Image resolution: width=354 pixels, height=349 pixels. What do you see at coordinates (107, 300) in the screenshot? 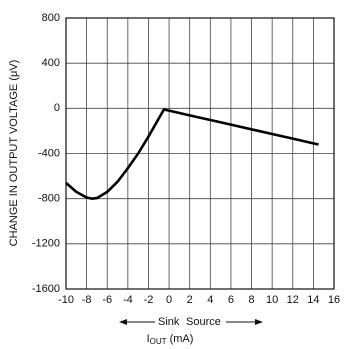
I see `x-tick-label: -6` at bounding box center [107, 300].